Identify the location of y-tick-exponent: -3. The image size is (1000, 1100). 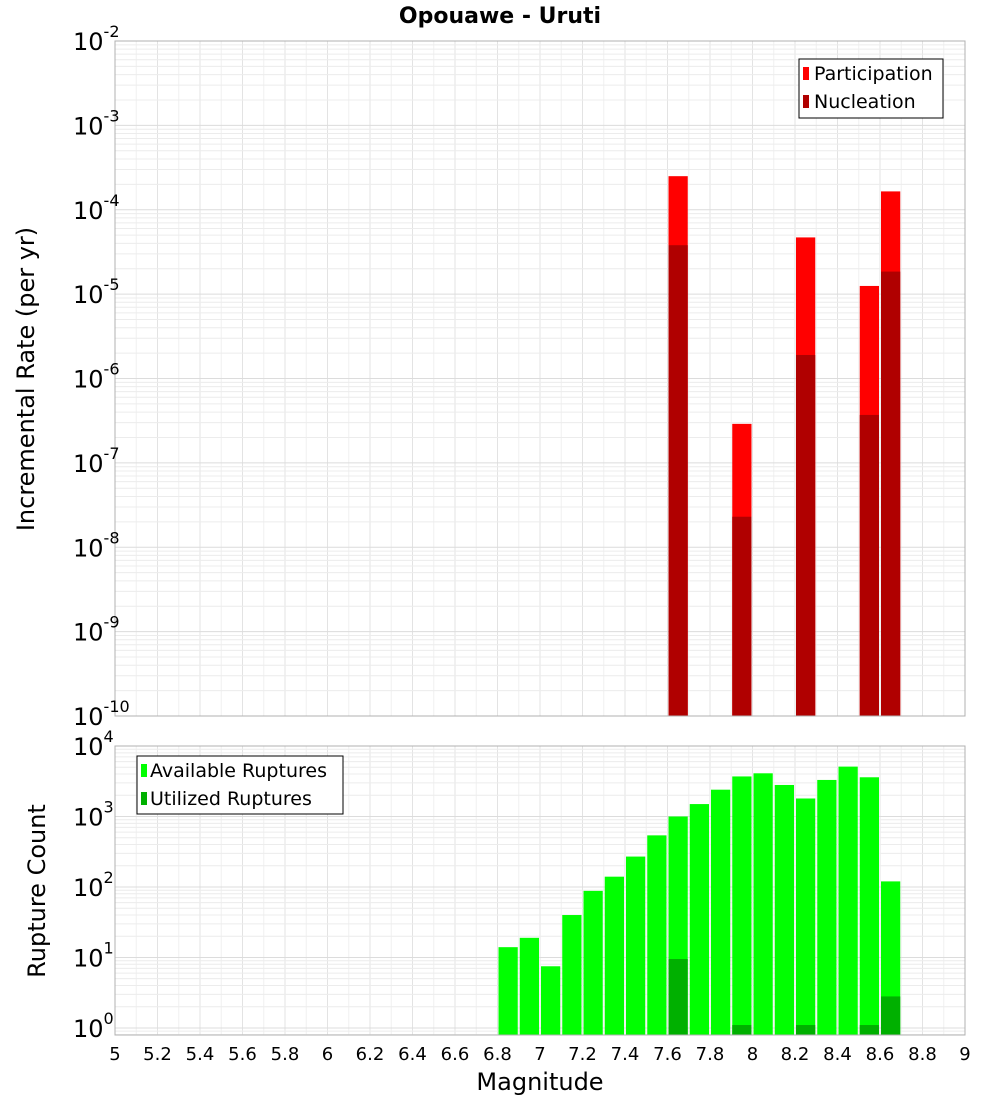
(112, 115).